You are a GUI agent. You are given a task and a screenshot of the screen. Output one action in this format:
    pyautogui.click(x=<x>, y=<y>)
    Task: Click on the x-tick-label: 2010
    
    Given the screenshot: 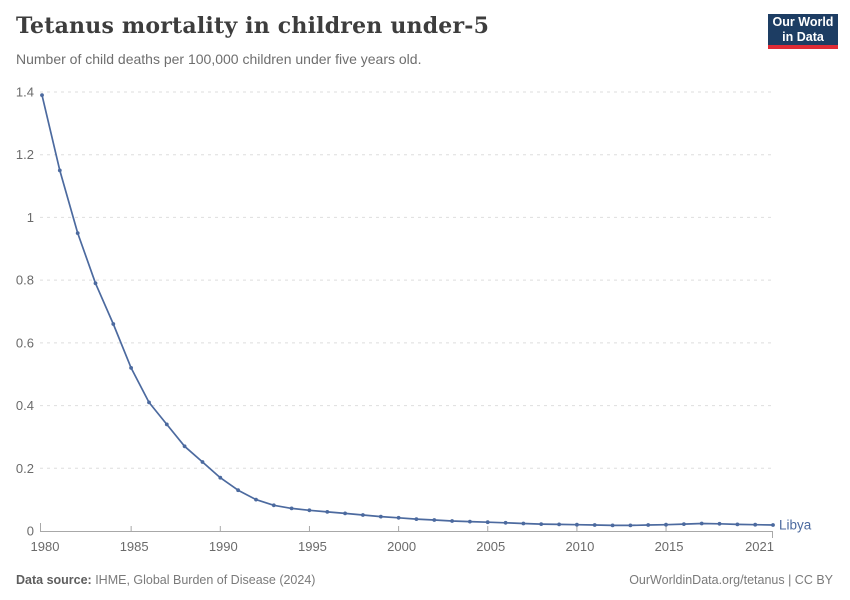 What is the action you would take?
    pyautogui.click(x=579, y=546)
    